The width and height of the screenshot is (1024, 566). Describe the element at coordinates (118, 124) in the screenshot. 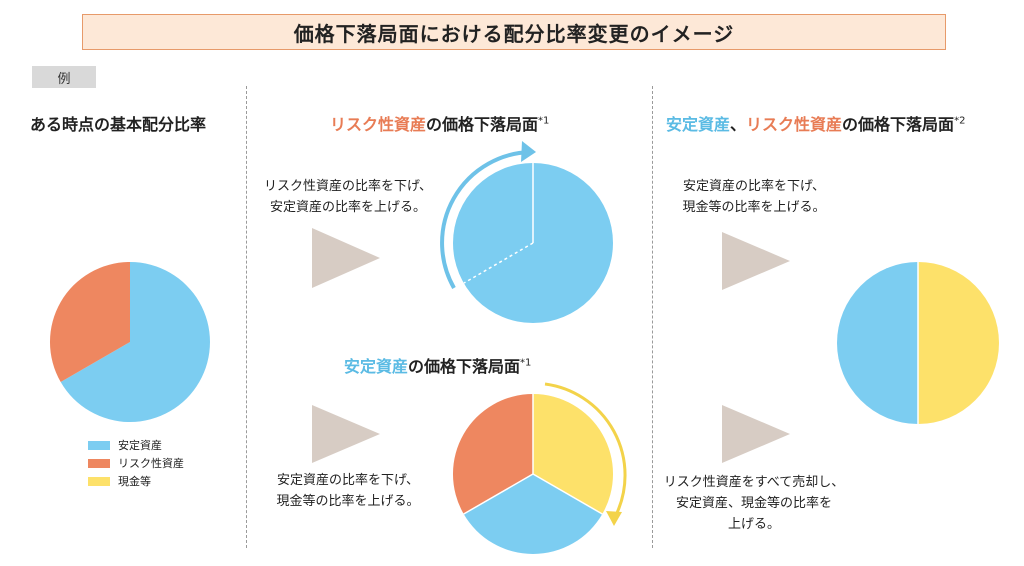

I see `section-heading-base: ある時点の基本配分比率` at that location.